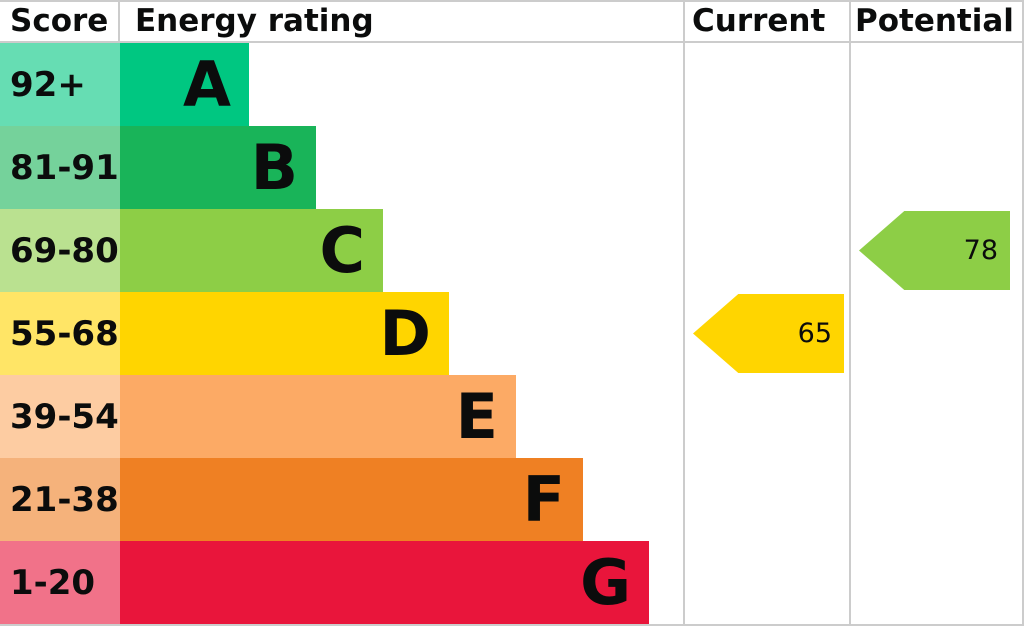 This screenshot has width=1024, height=626. What do you see at coordinates (218, 167) in the screenshot?
I see `band-bar-b: B` at bounding box center [218, 167].